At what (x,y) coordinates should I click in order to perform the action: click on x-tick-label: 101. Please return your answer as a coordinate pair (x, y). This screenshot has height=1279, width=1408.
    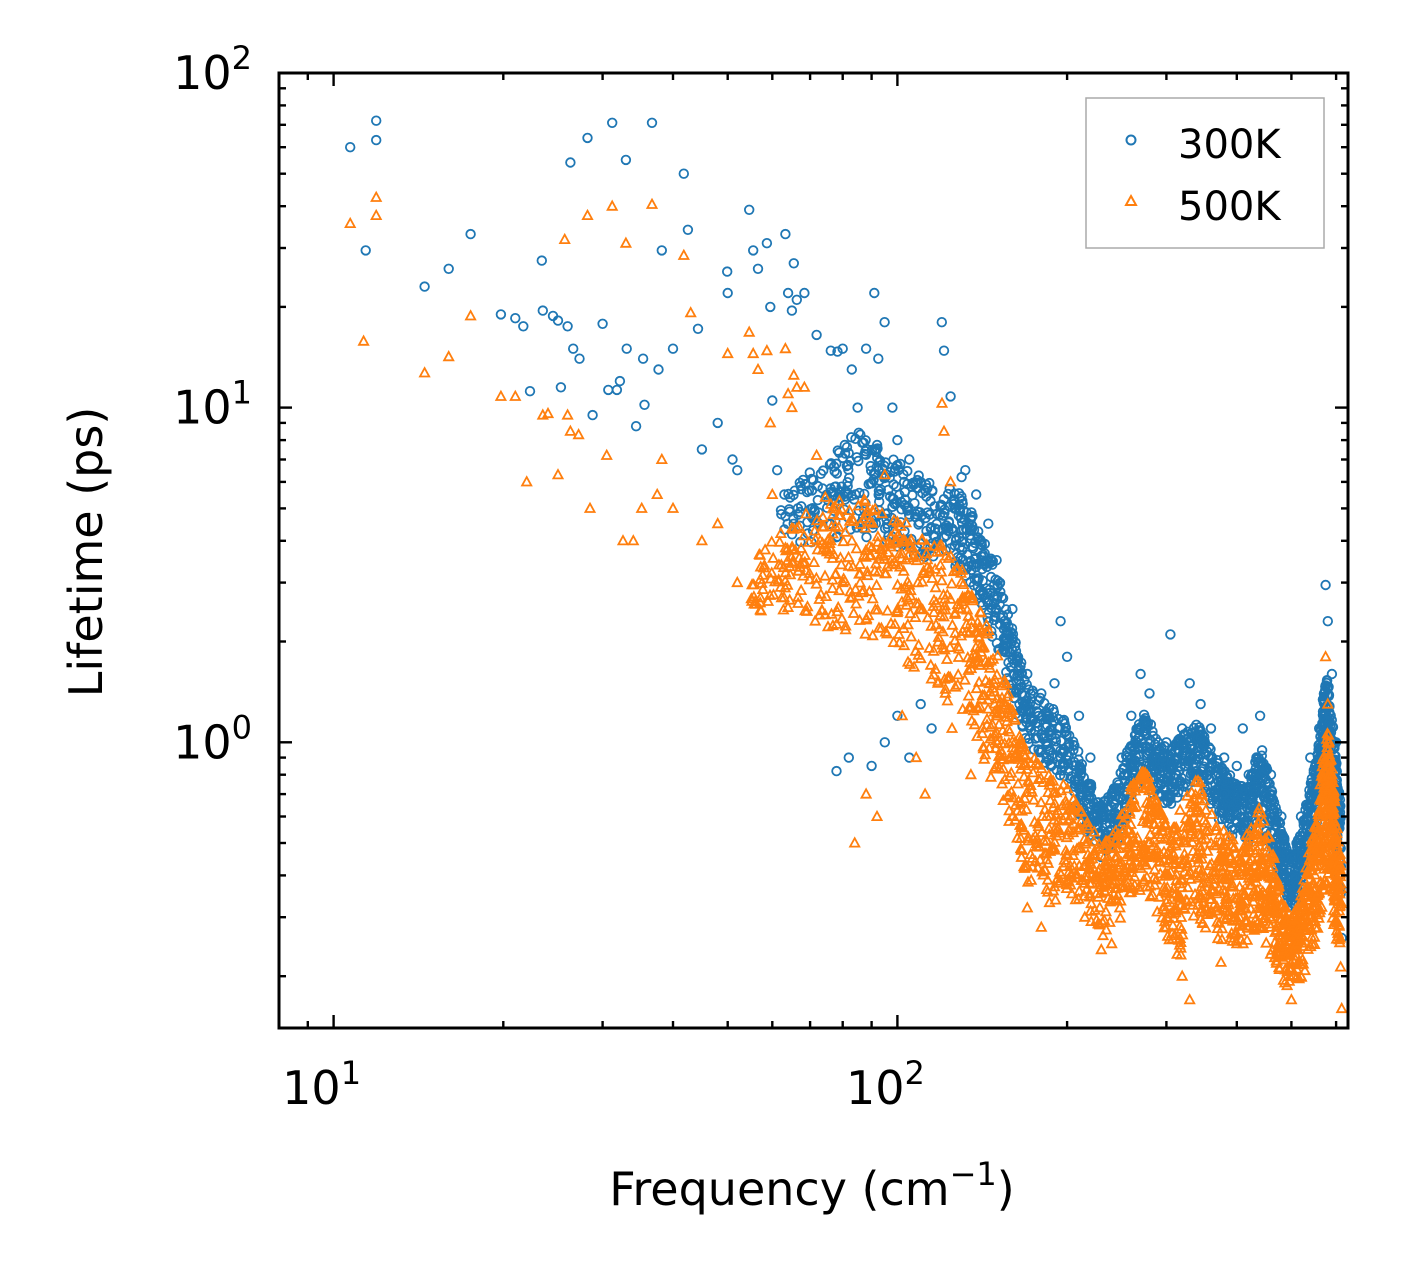
    Looking at the image, I should click on (321, 1084).